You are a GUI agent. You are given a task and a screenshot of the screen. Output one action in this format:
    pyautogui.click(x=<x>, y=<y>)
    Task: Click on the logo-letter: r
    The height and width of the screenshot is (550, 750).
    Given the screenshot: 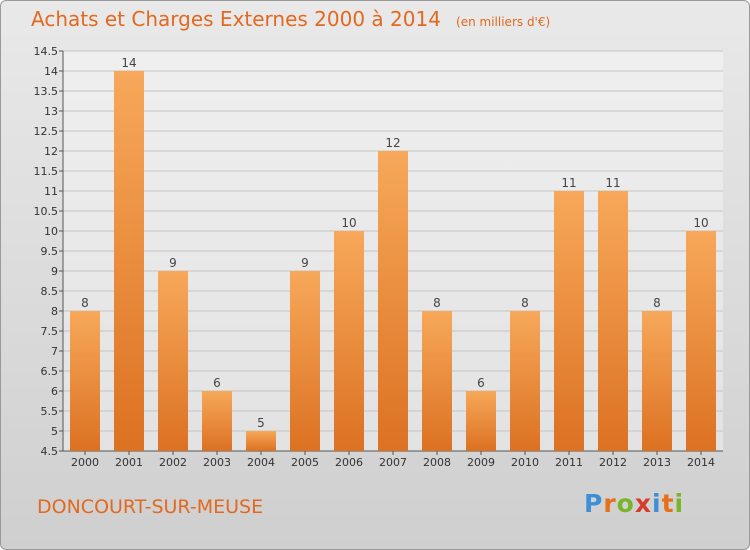 What is the action you would take?
    pyautogui.click(x=610, y=503)
    